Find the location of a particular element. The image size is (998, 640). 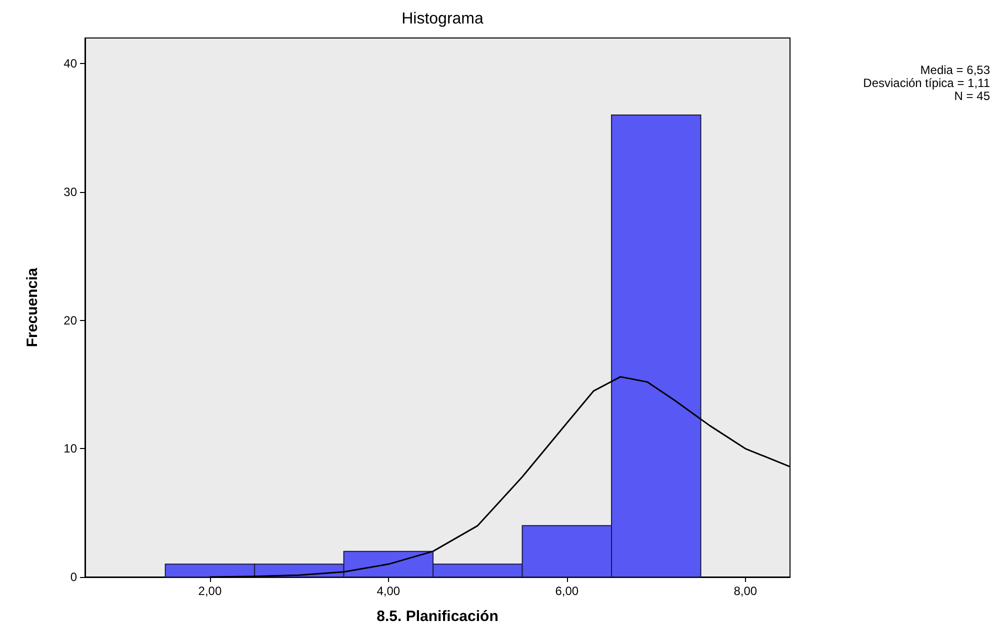

x-tick-label: 4,00 is located at coordinates (388, 591).